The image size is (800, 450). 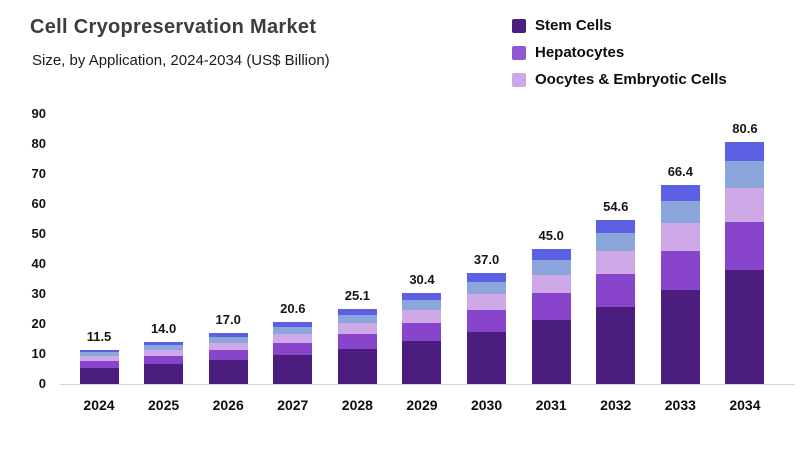 I want to click on bar-group: 54.6, so click(x=616, y=291).